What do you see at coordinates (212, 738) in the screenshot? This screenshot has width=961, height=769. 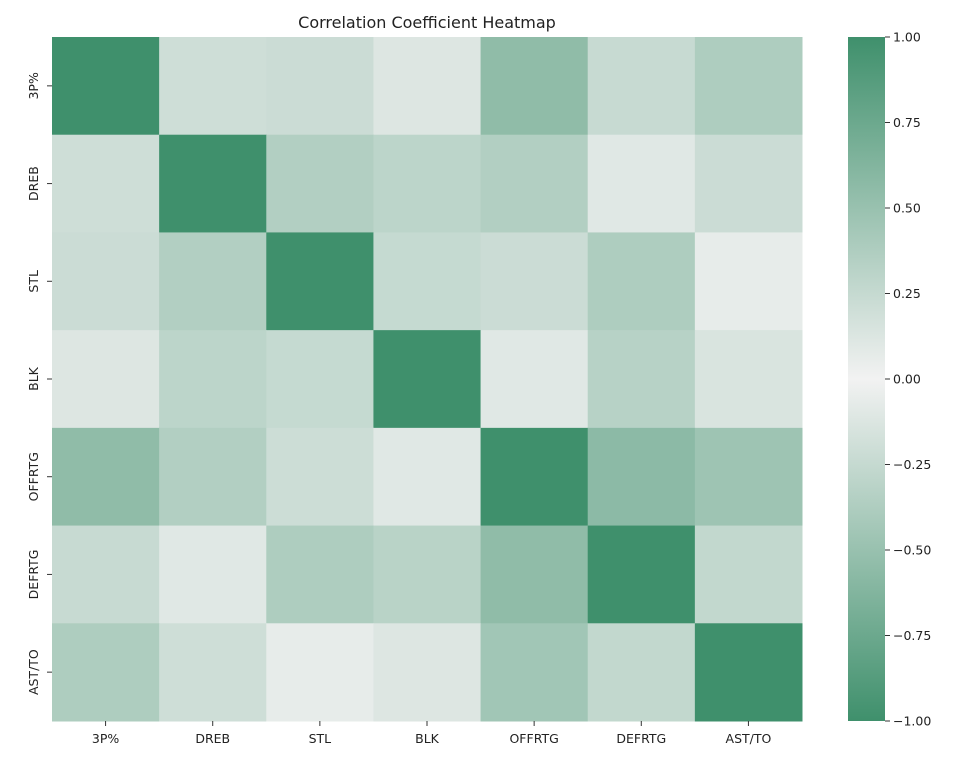 I see `x-tick-label: DREB` at bounding box center [212, 738].